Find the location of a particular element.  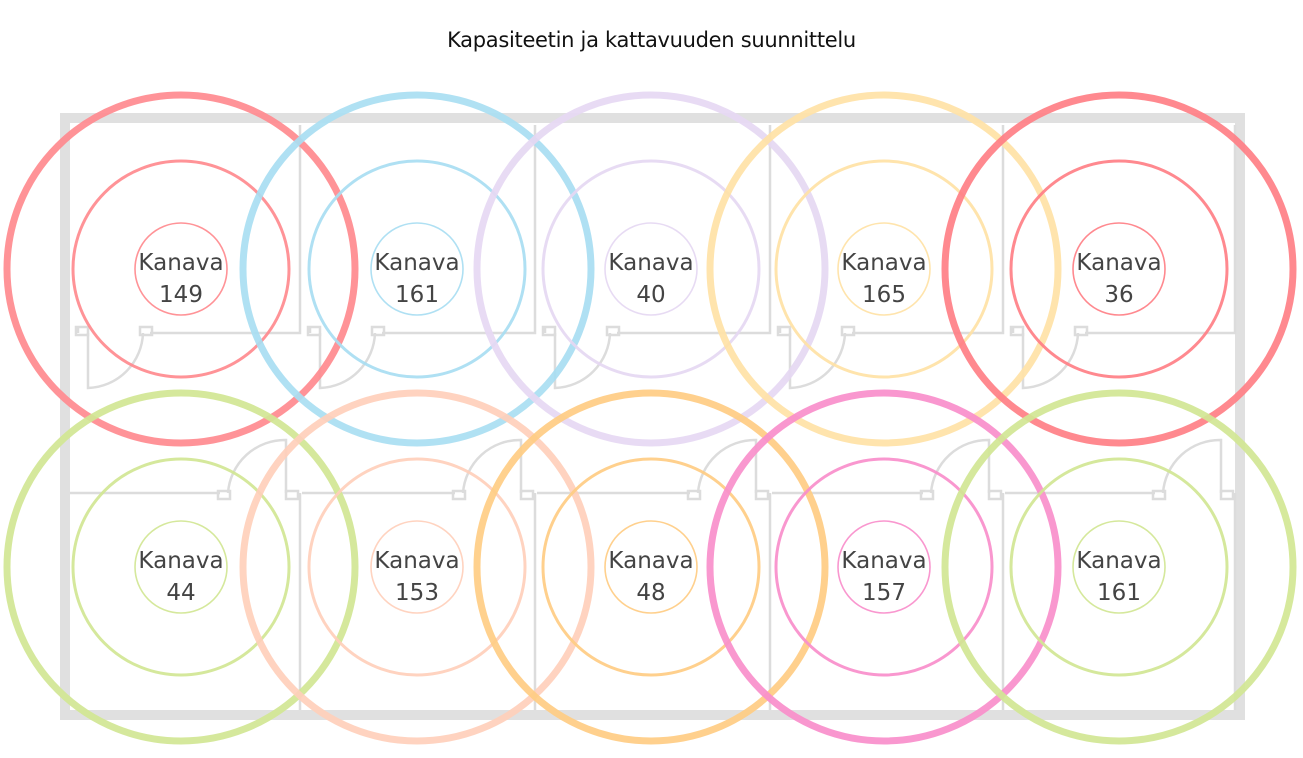

channel-number: 157 is located at coordinates (884, 593).